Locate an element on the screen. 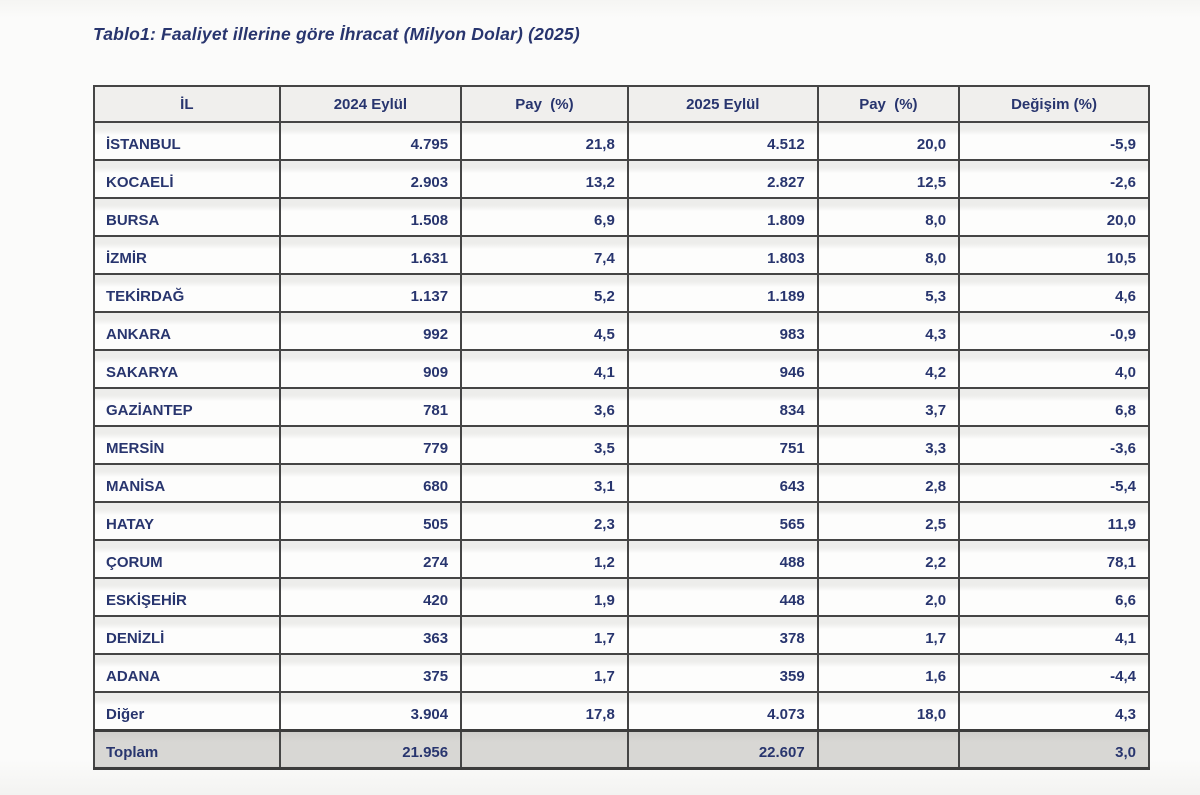  cell-2024-share: 6,9 is located at coordinates (544, 217).